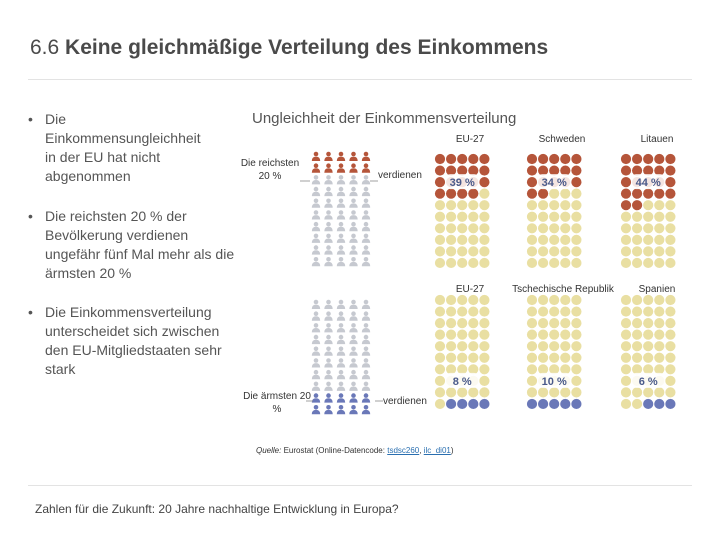 The image size is (720, 540). I want to click on source-link-ilc-di01: ilc_di01, so click(437, 450).